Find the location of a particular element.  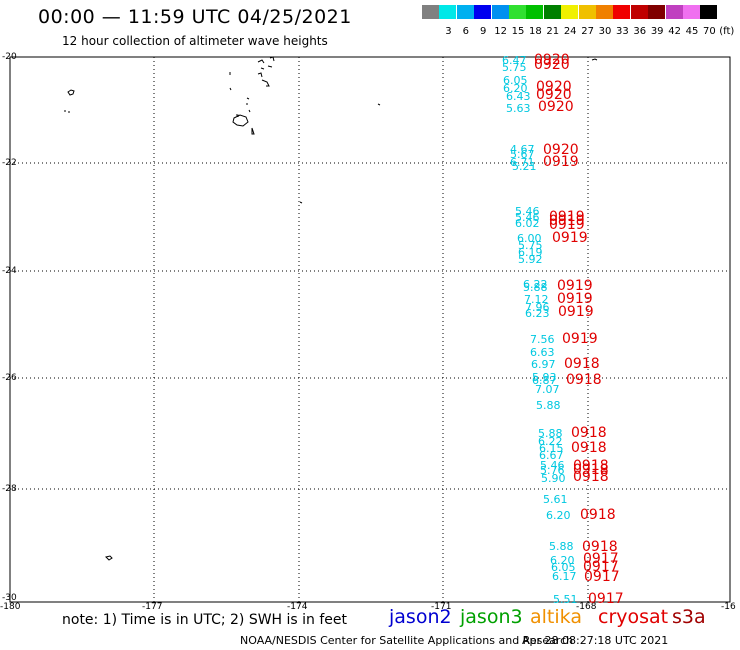

wave-height-label: 6.23 is located at coordinates (537, 313).